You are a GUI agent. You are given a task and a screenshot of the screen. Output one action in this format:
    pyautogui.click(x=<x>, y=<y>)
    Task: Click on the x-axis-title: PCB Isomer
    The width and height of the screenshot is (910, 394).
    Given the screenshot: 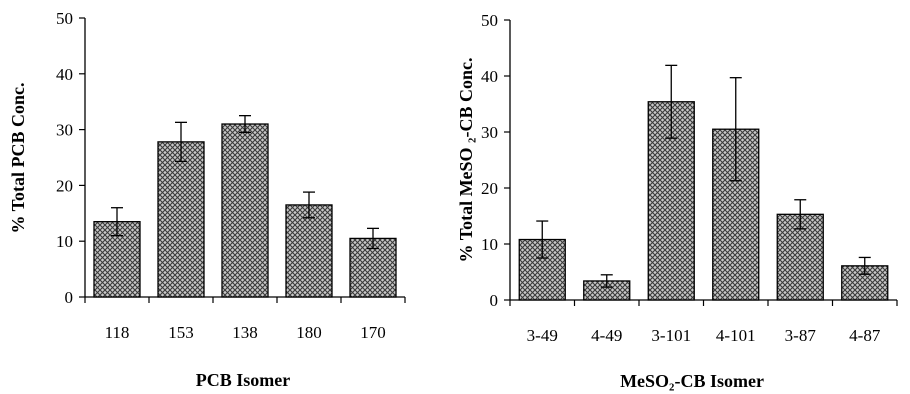 What is the action you would take?
    pyautogui.click(x=243, y=380)
    